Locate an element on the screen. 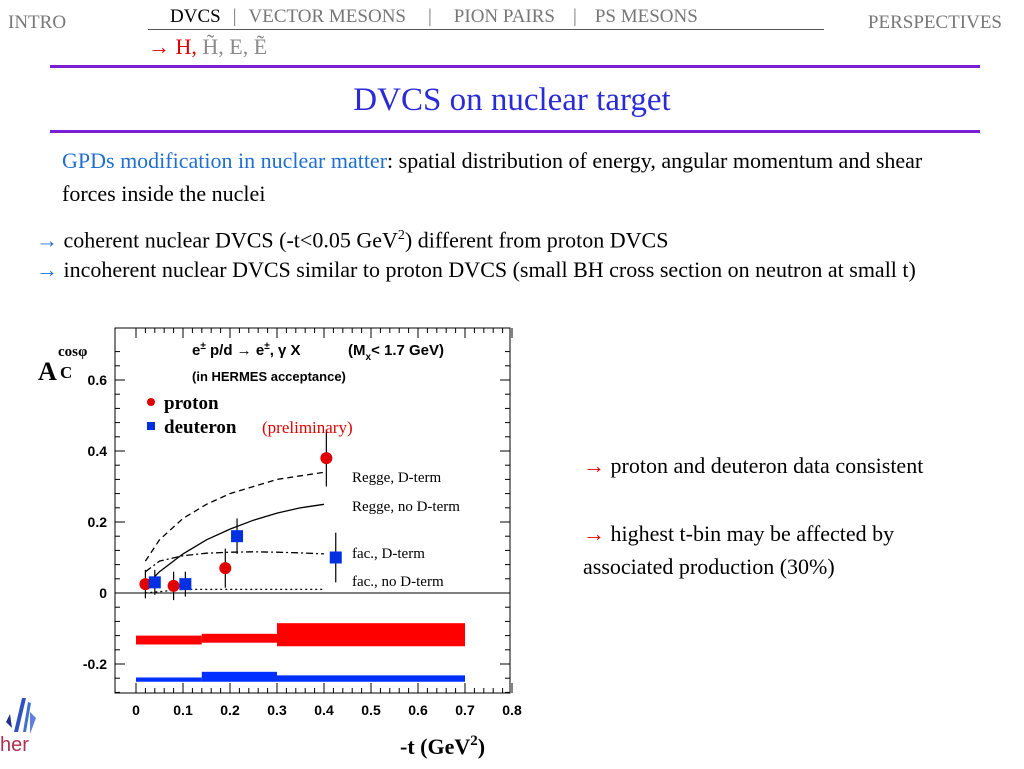 This screenshot has height=769, width=1024. logo-text: her is located at coordinates (14, 745).